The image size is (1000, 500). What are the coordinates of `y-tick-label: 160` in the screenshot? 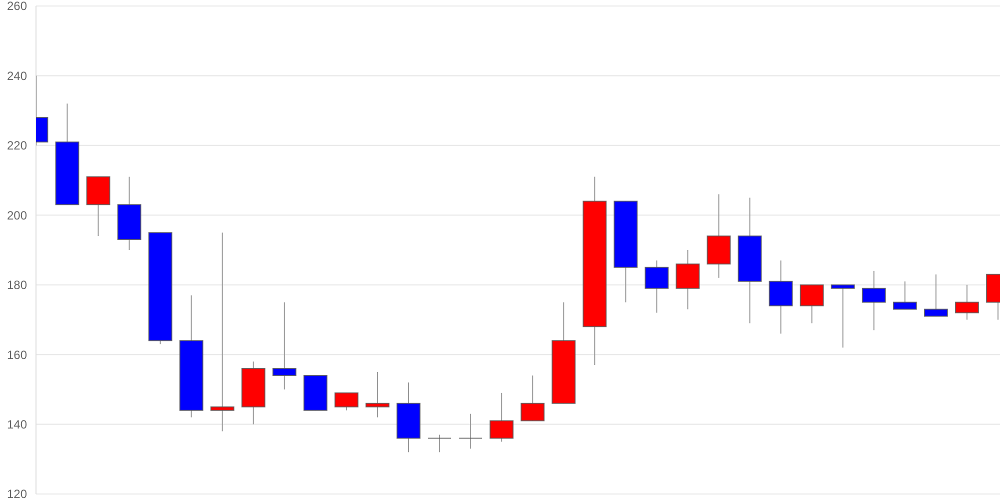 It's located at (17, 355).